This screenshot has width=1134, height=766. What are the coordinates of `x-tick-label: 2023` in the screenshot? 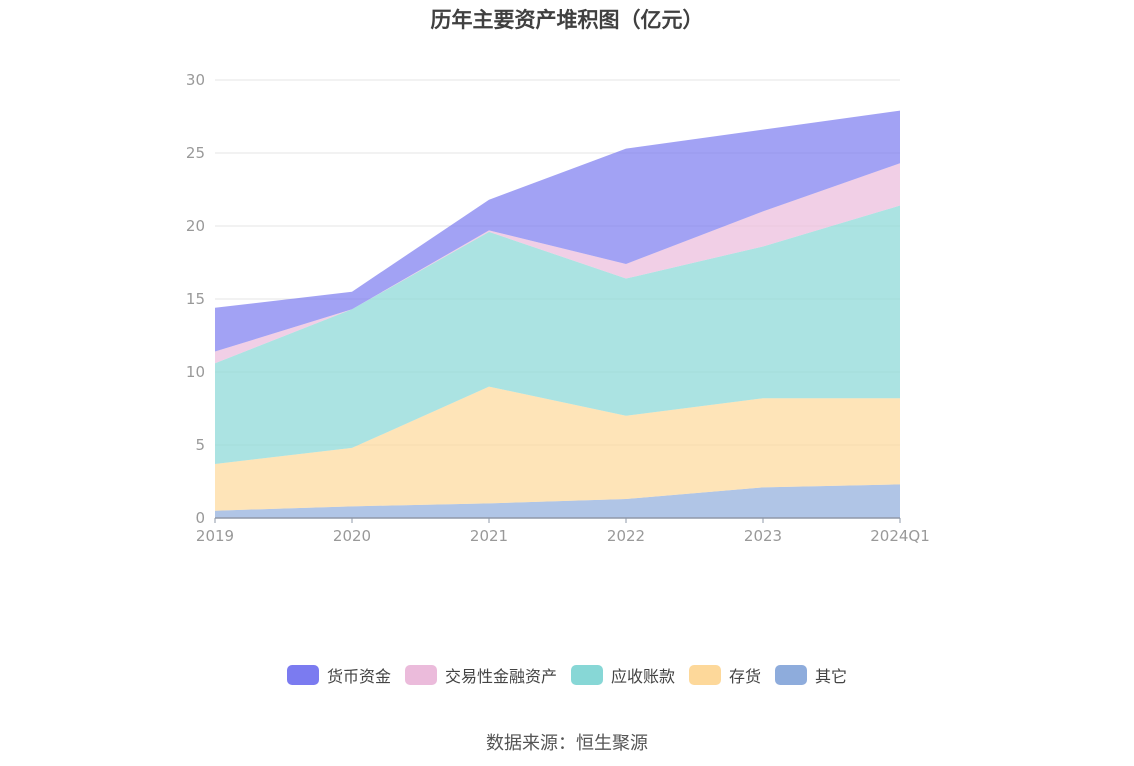 It's located at (763, 536).